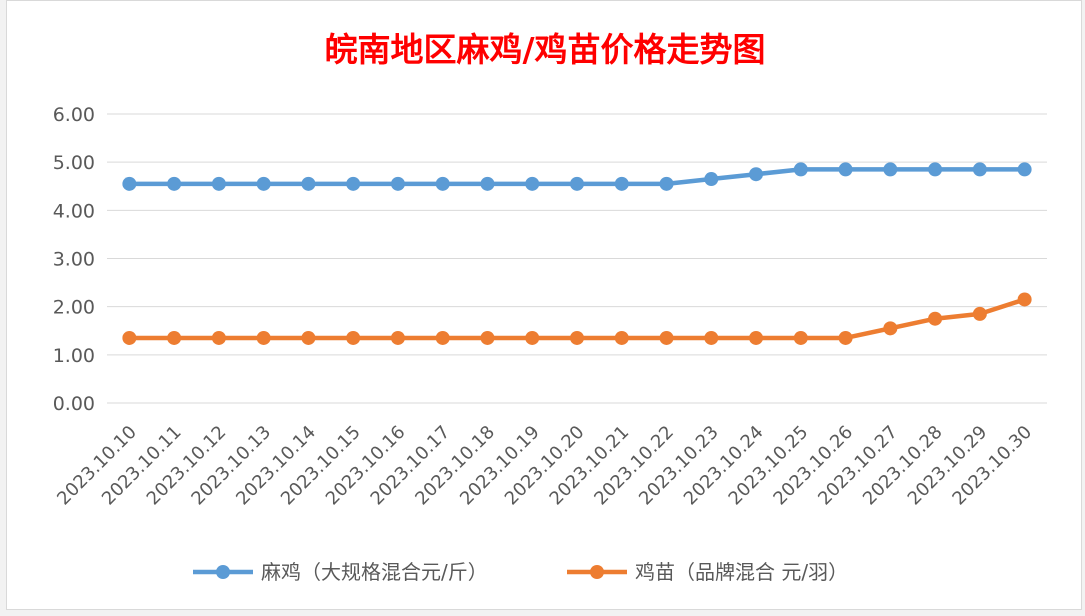  What do you see at coordinates (741, 572) in the screenshot?
I see `legend-label-2: 鸡苗（品牌混合 元/羽）` at bounding box center [741, 572].